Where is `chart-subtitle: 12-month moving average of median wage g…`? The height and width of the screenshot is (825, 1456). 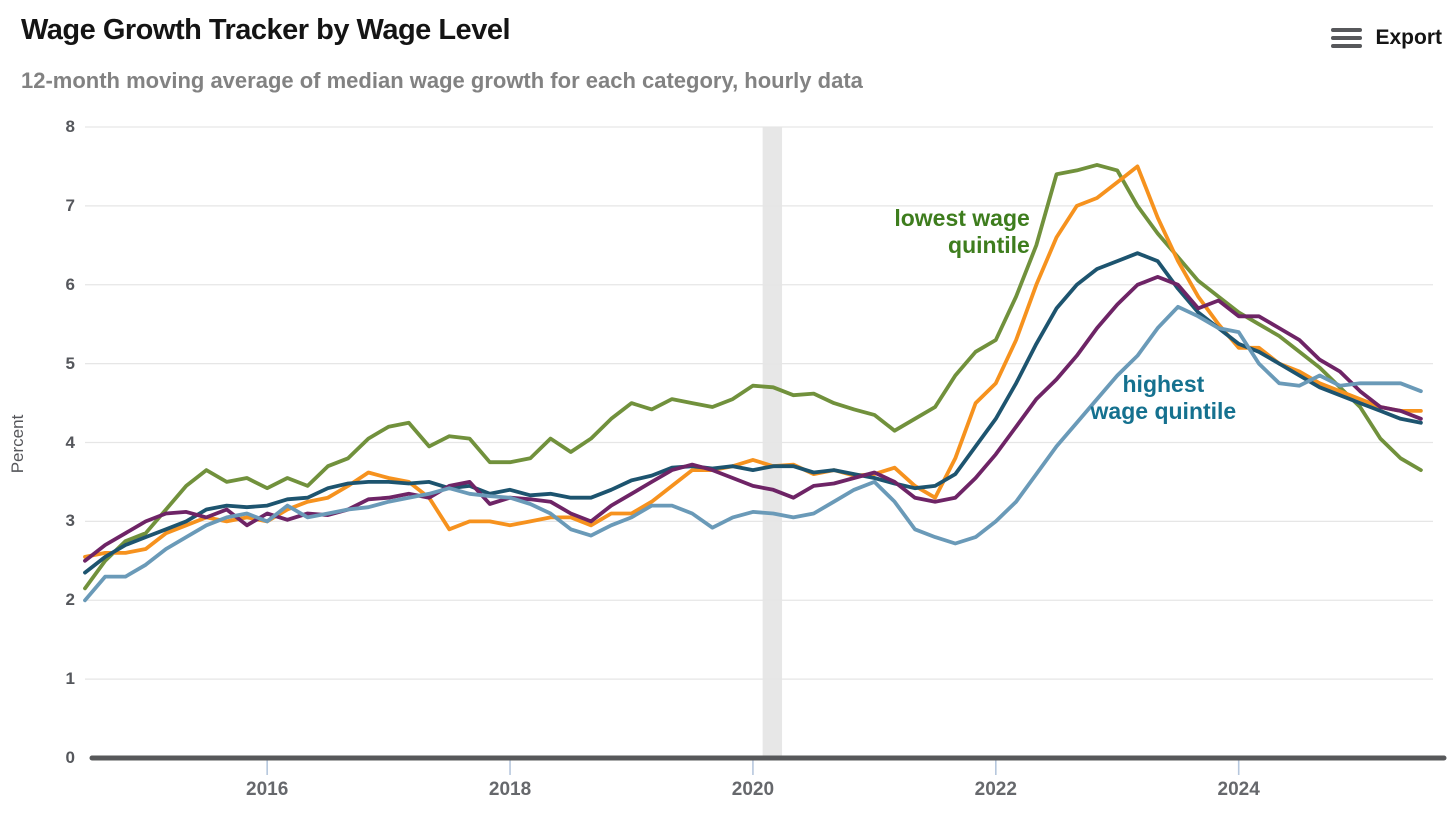
chart-subtitle: 12-month moving average of median wage g… is located at coordinates (442, 80).